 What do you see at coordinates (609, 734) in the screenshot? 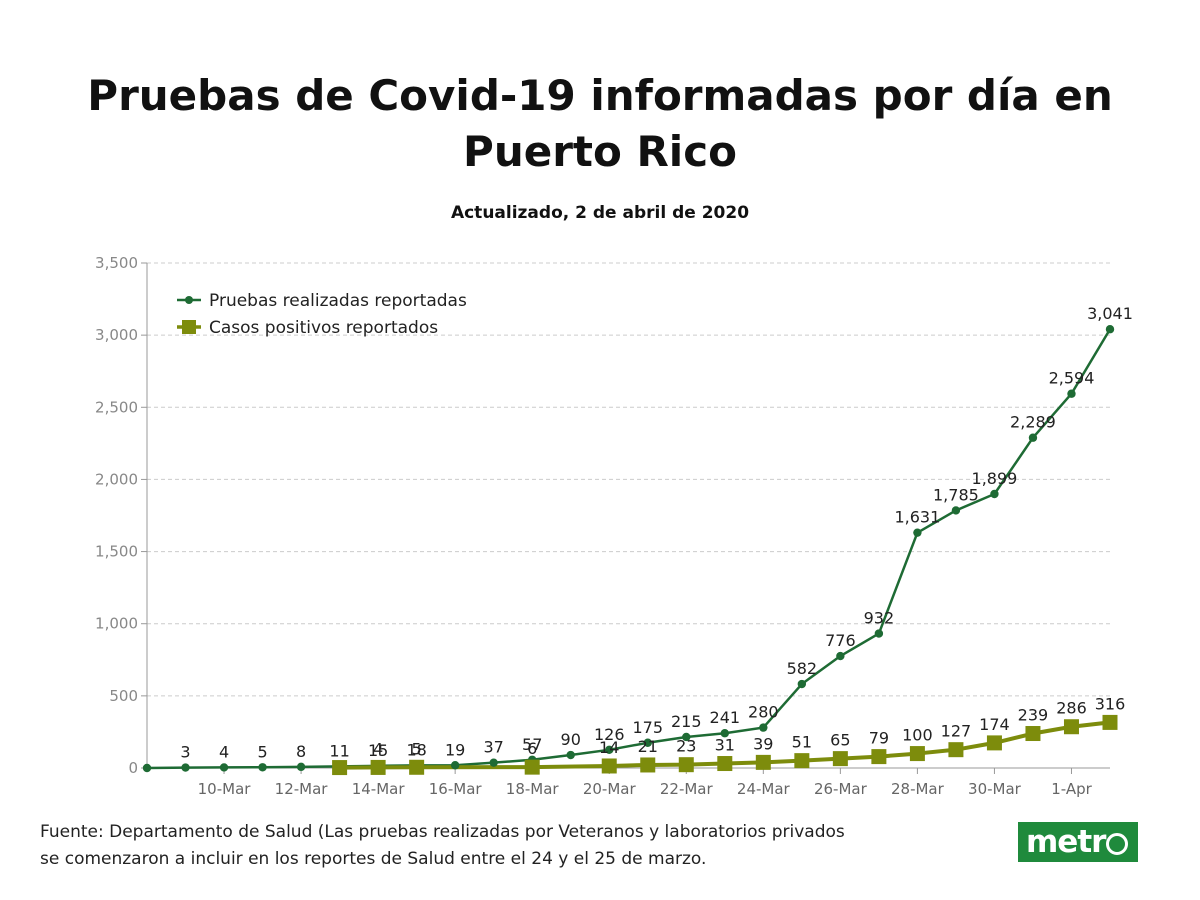
I see `data-label-pruebas: 126` at bounding box center [609, 734].